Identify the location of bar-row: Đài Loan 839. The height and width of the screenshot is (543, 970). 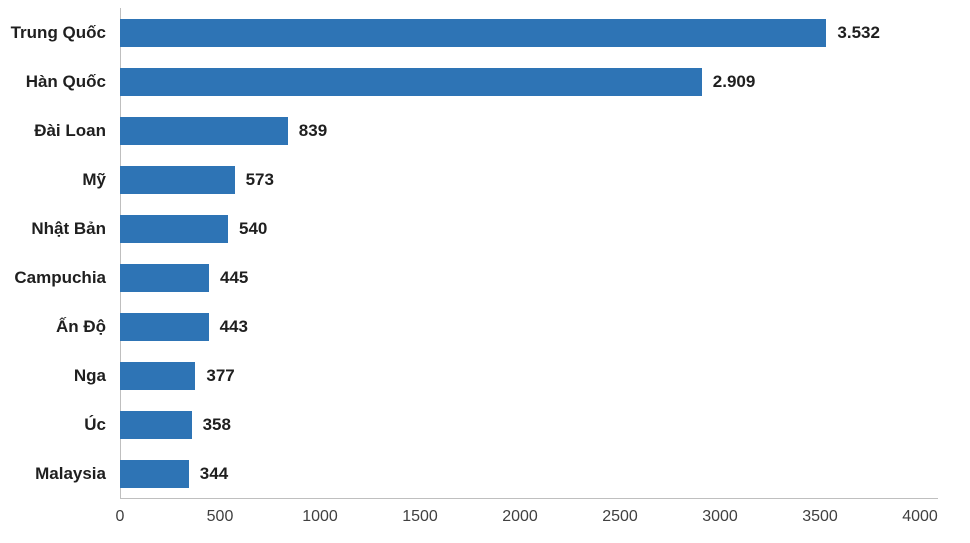
(485, 130).